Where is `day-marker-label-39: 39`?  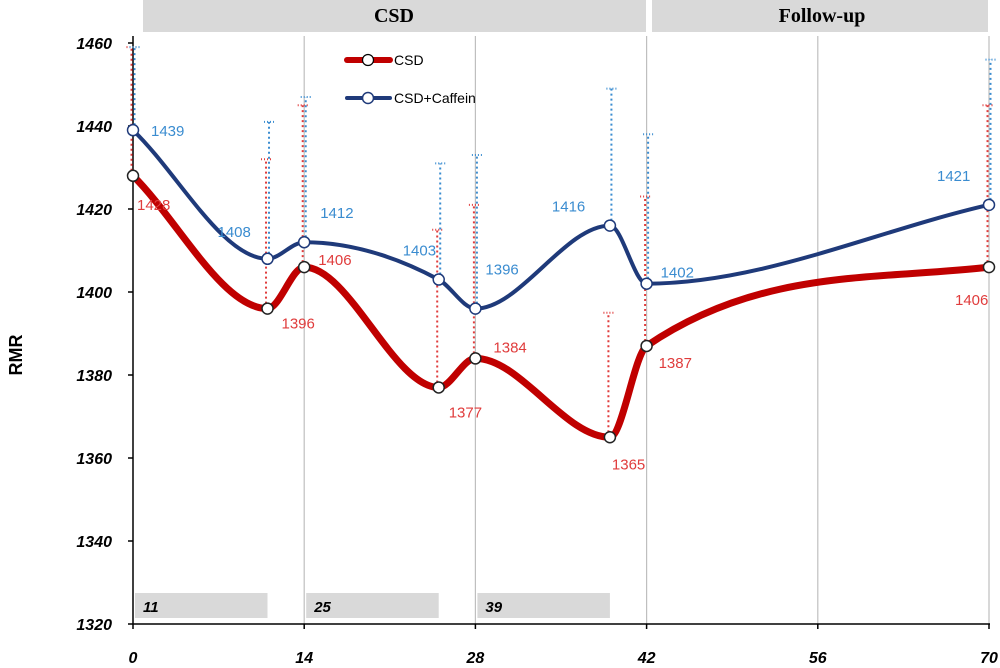 day-marker-label-39: 39 is located at coordinates (493, 607).